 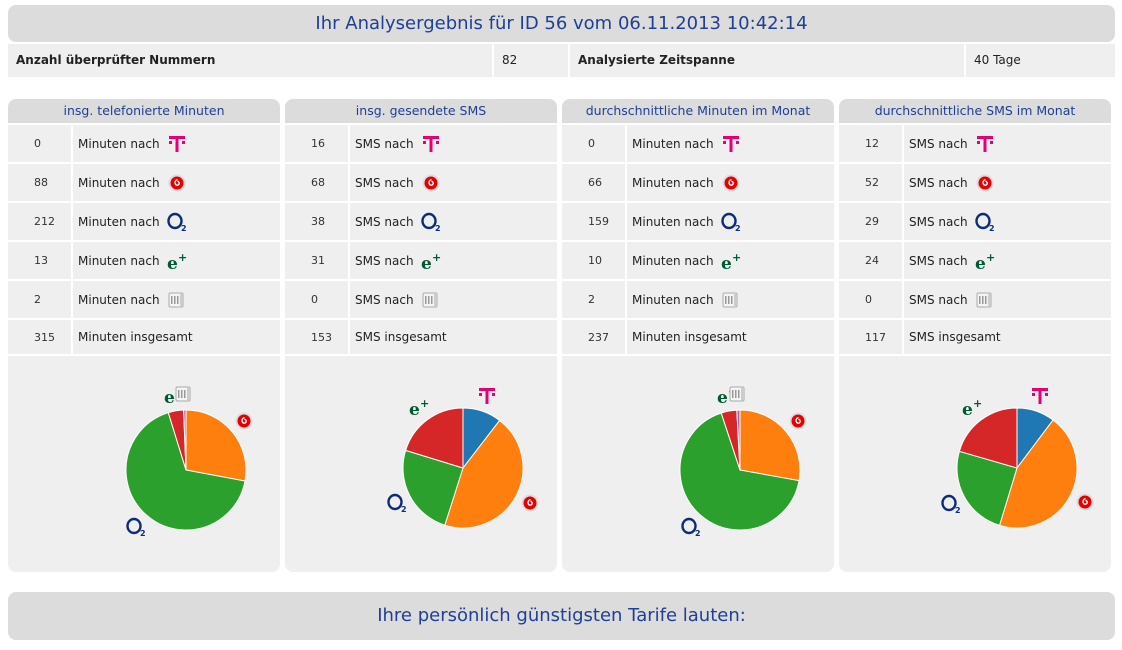 I want to click on table-row: 16 SMS nach, so click(x=421, y=142).